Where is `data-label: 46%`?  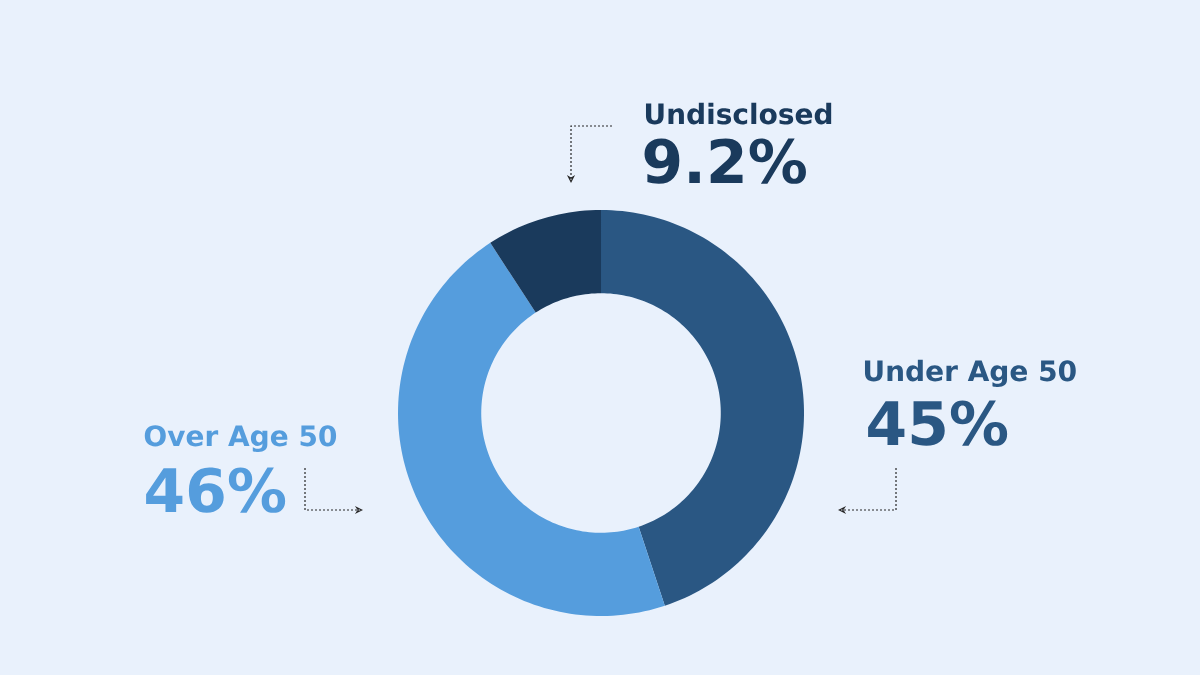
data-label: 46% is located at coordinates (216, 490).